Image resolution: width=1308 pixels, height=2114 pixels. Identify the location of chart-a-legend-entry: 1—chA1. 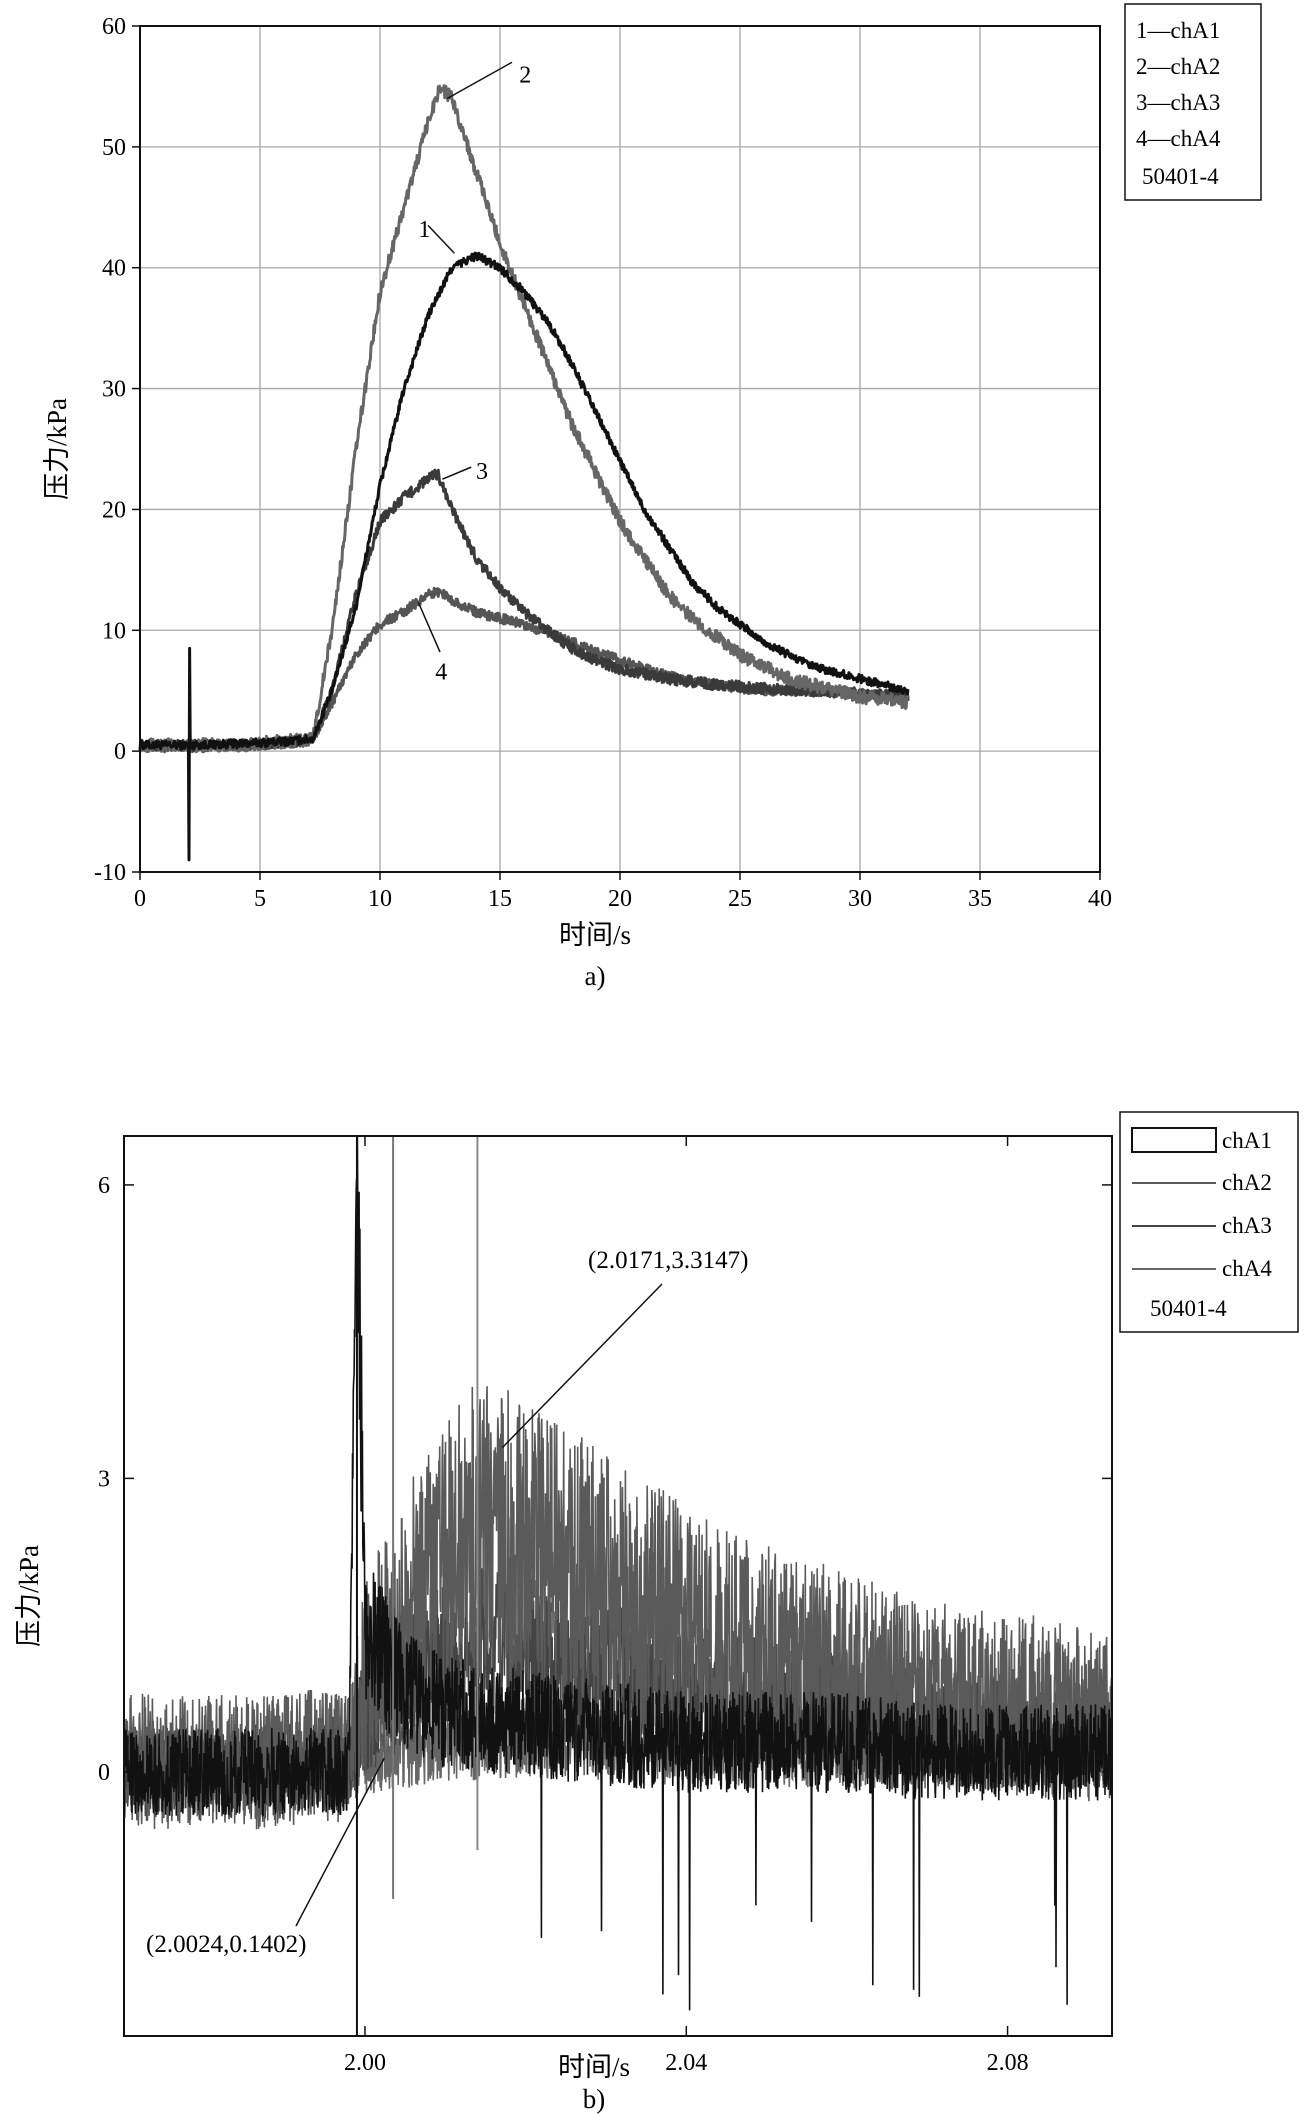
(1178, 30).